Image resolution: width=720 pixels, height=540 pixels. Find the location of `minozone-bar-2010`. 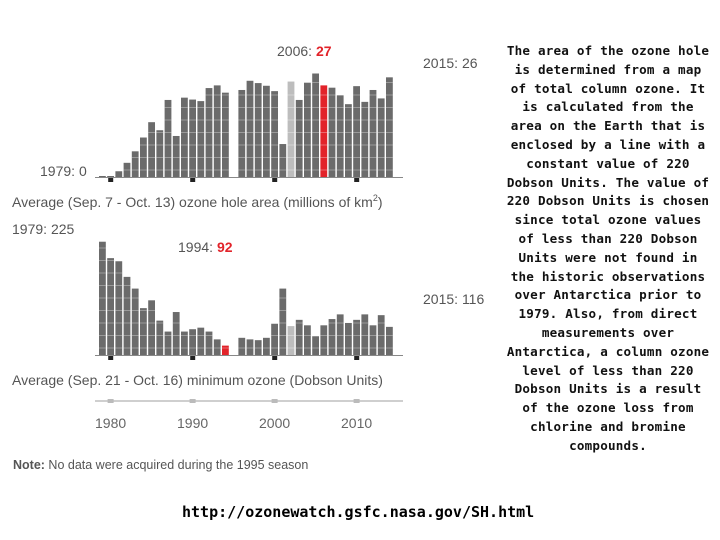

minozone-bar-2010 is located at coordinates (356, 337).